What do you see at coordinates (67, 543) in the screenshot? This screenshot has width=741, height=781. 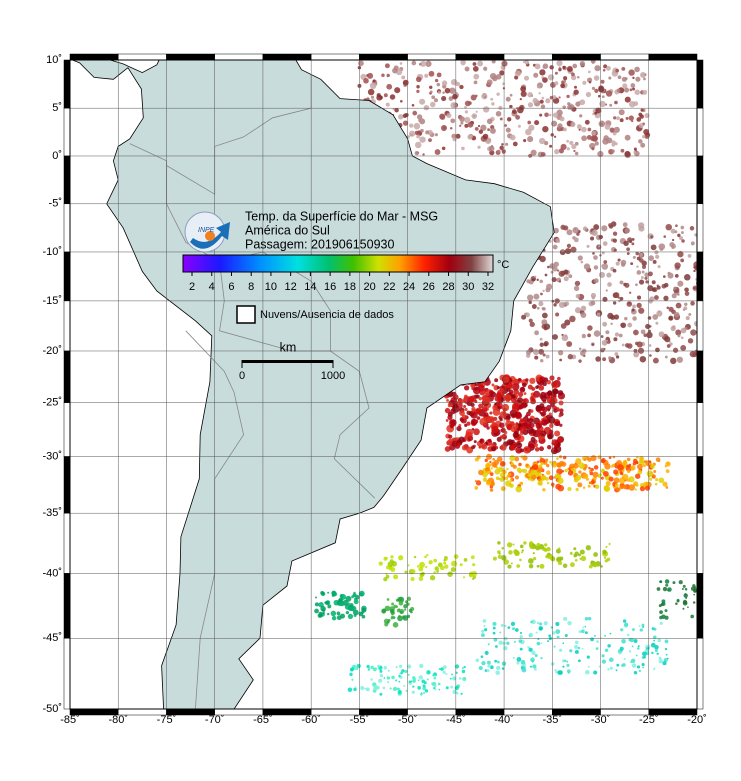 I see `frame-segment` at bounding box center [67, 543].